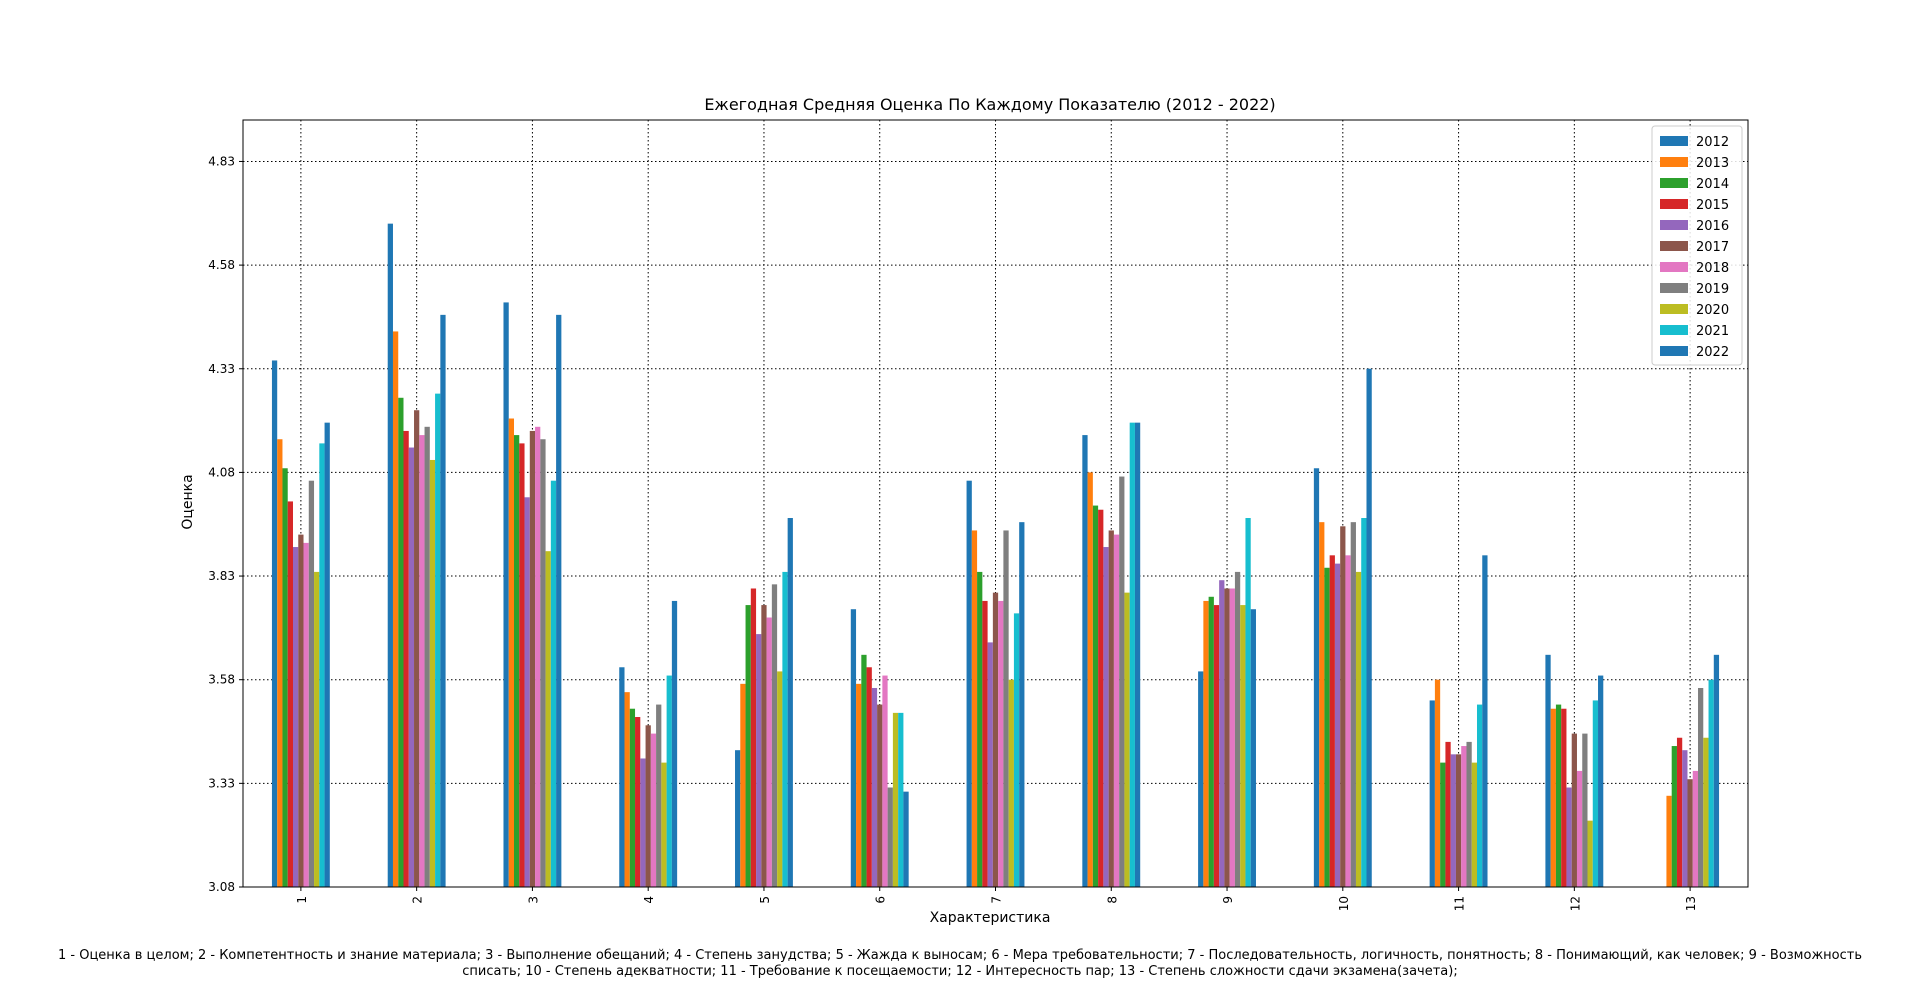 This screenshot has height=989, width=1920. What do you see at coordinates (1712, 205) in the screenshot?
I see `legend-label-2015: 2015` at bounding box center [1712, 205].